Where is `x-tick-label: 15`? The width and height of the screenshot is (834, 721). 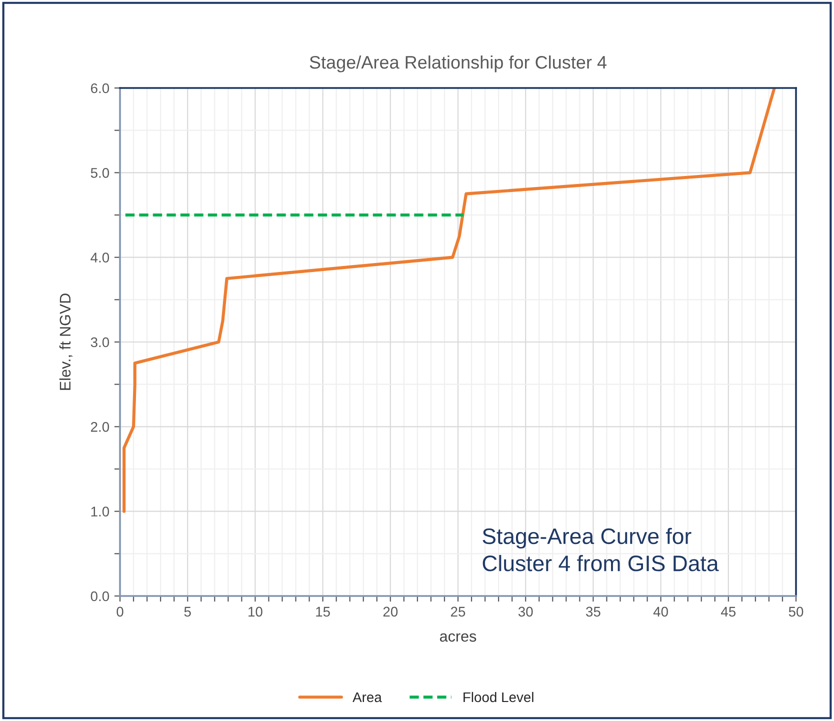 x-tick-label: 15 is located at coordinates (323, 611).